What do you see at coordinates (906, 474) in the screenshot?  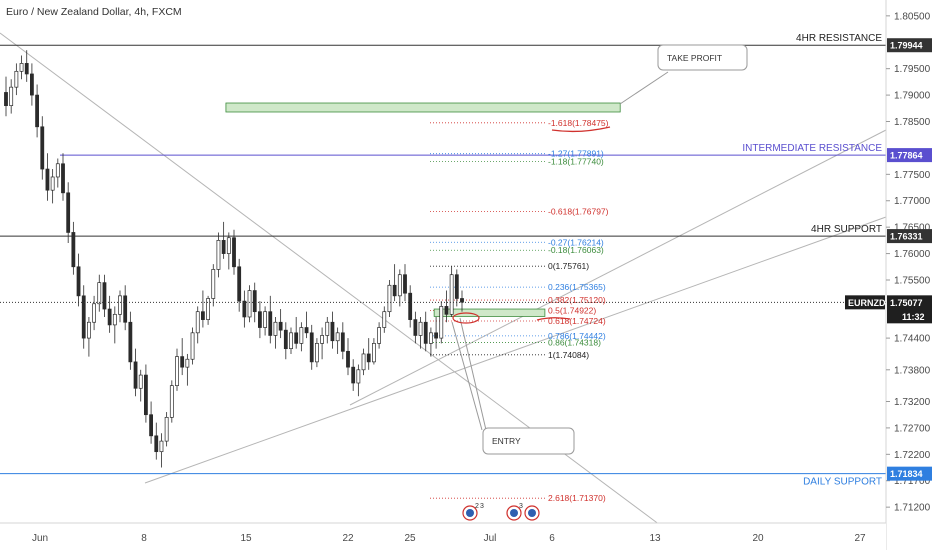 I see `level-price-tag-text: 1.71834` at bounding box center [906, 474].